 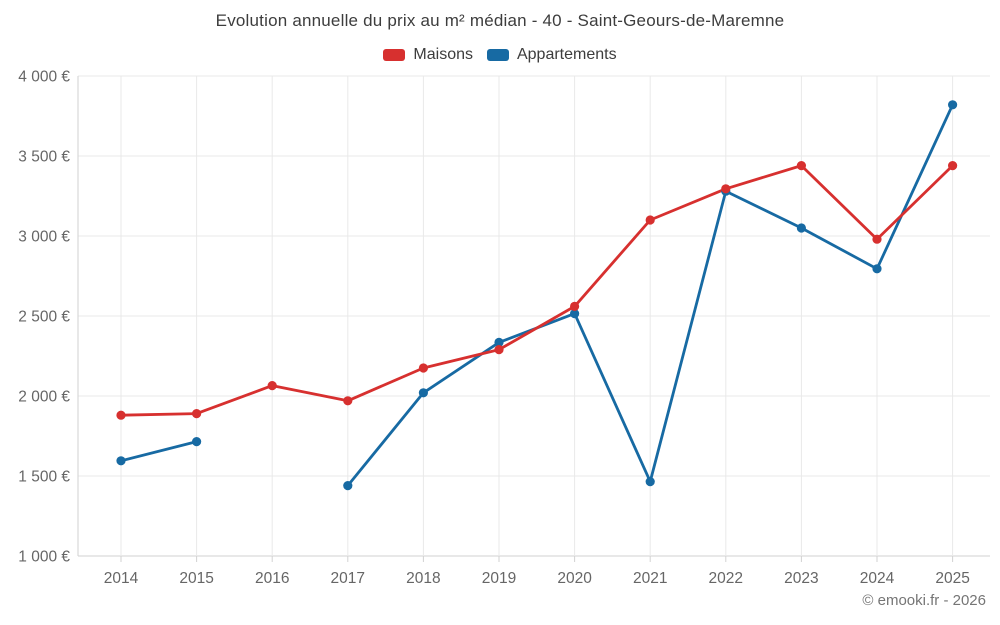 I want to click on y-axis-tick-label: 1 000 €, so click(x=44, y=557).